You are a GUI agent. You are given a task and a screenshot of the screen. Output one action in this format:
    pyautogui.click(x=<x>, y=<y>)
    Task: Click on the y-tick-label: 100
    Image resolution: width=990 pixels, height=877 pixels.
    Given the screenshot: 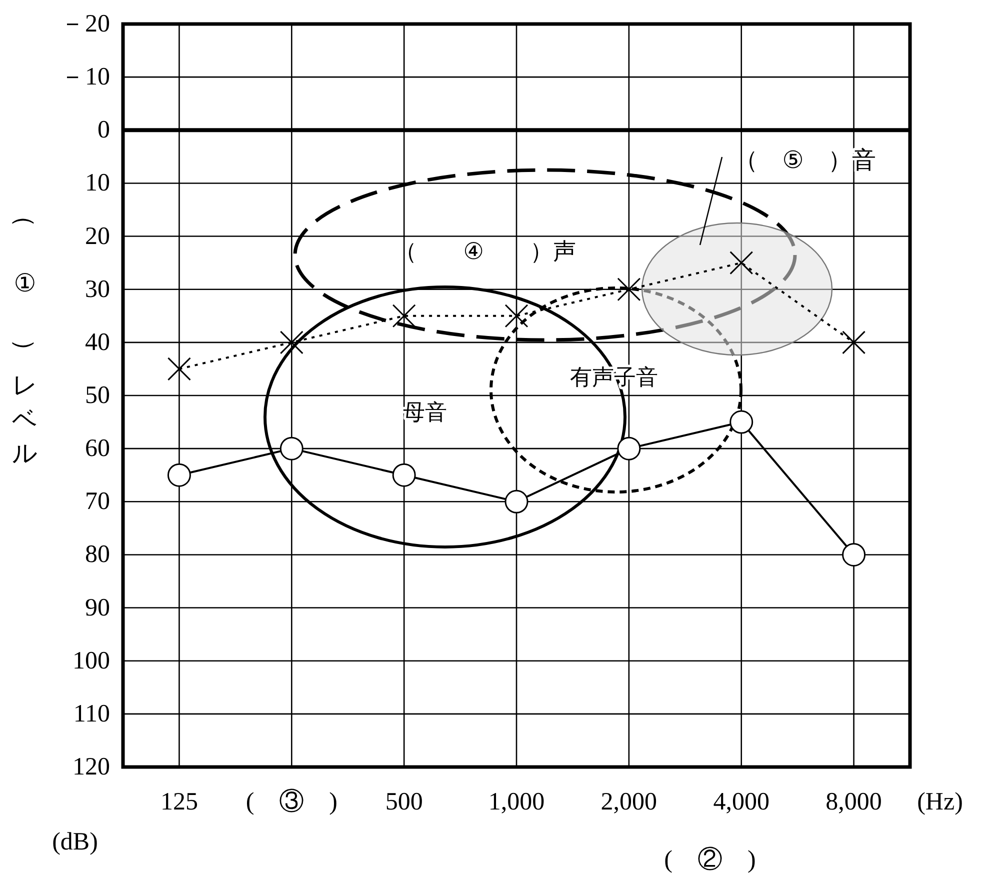 What is the action you would take?
    pyautogui.click(x=91, y=660)
    